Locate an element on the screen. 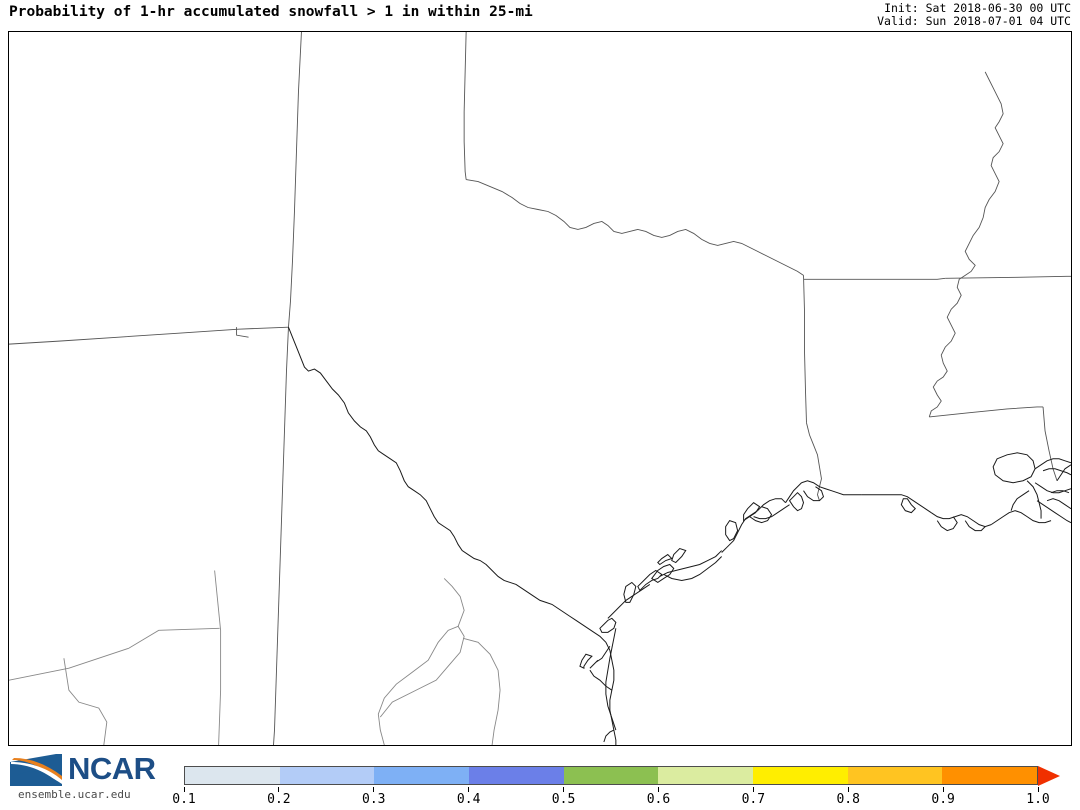 This screenshot has width=1080, height=810. colorbar-tick-label-0.5: 0.5 is located at coordinates (563, 799).